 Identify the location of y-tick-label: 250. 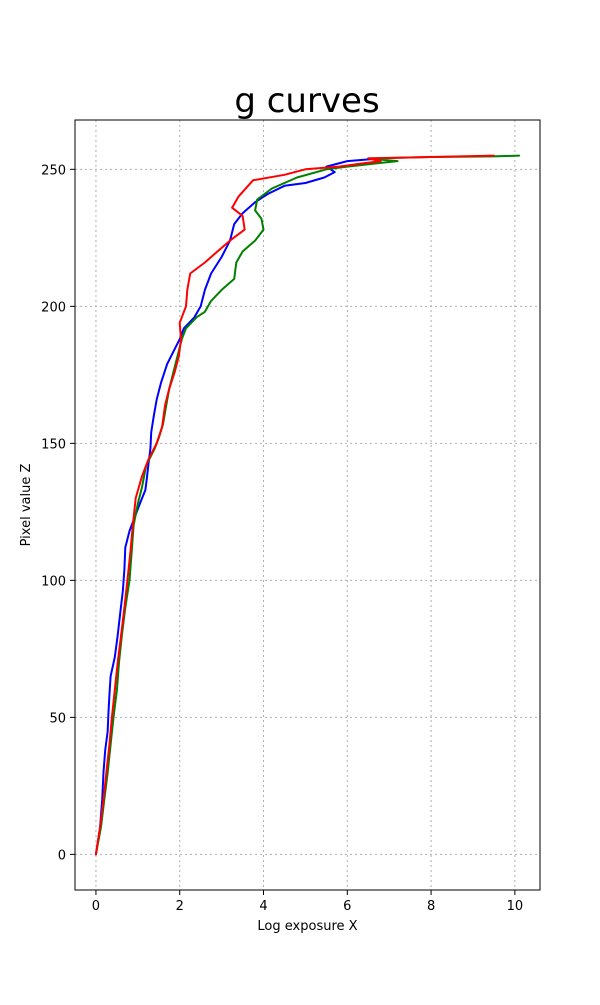
(53, 170).